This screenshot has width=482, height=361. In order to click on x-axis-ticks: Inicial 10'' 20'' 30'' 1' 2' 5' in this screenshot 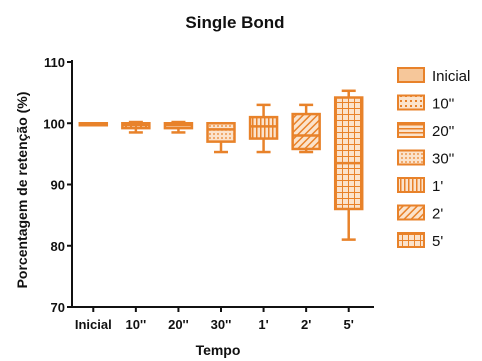, I will do `click(214, 319)`.